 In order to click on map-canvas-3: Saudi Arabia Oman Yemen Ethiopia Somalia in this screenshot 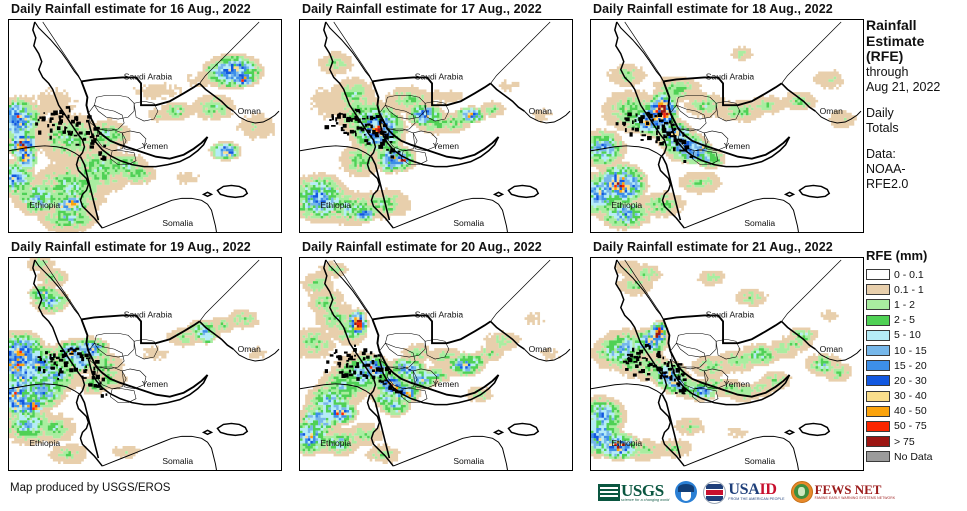, I will do `click(727, 126)`.